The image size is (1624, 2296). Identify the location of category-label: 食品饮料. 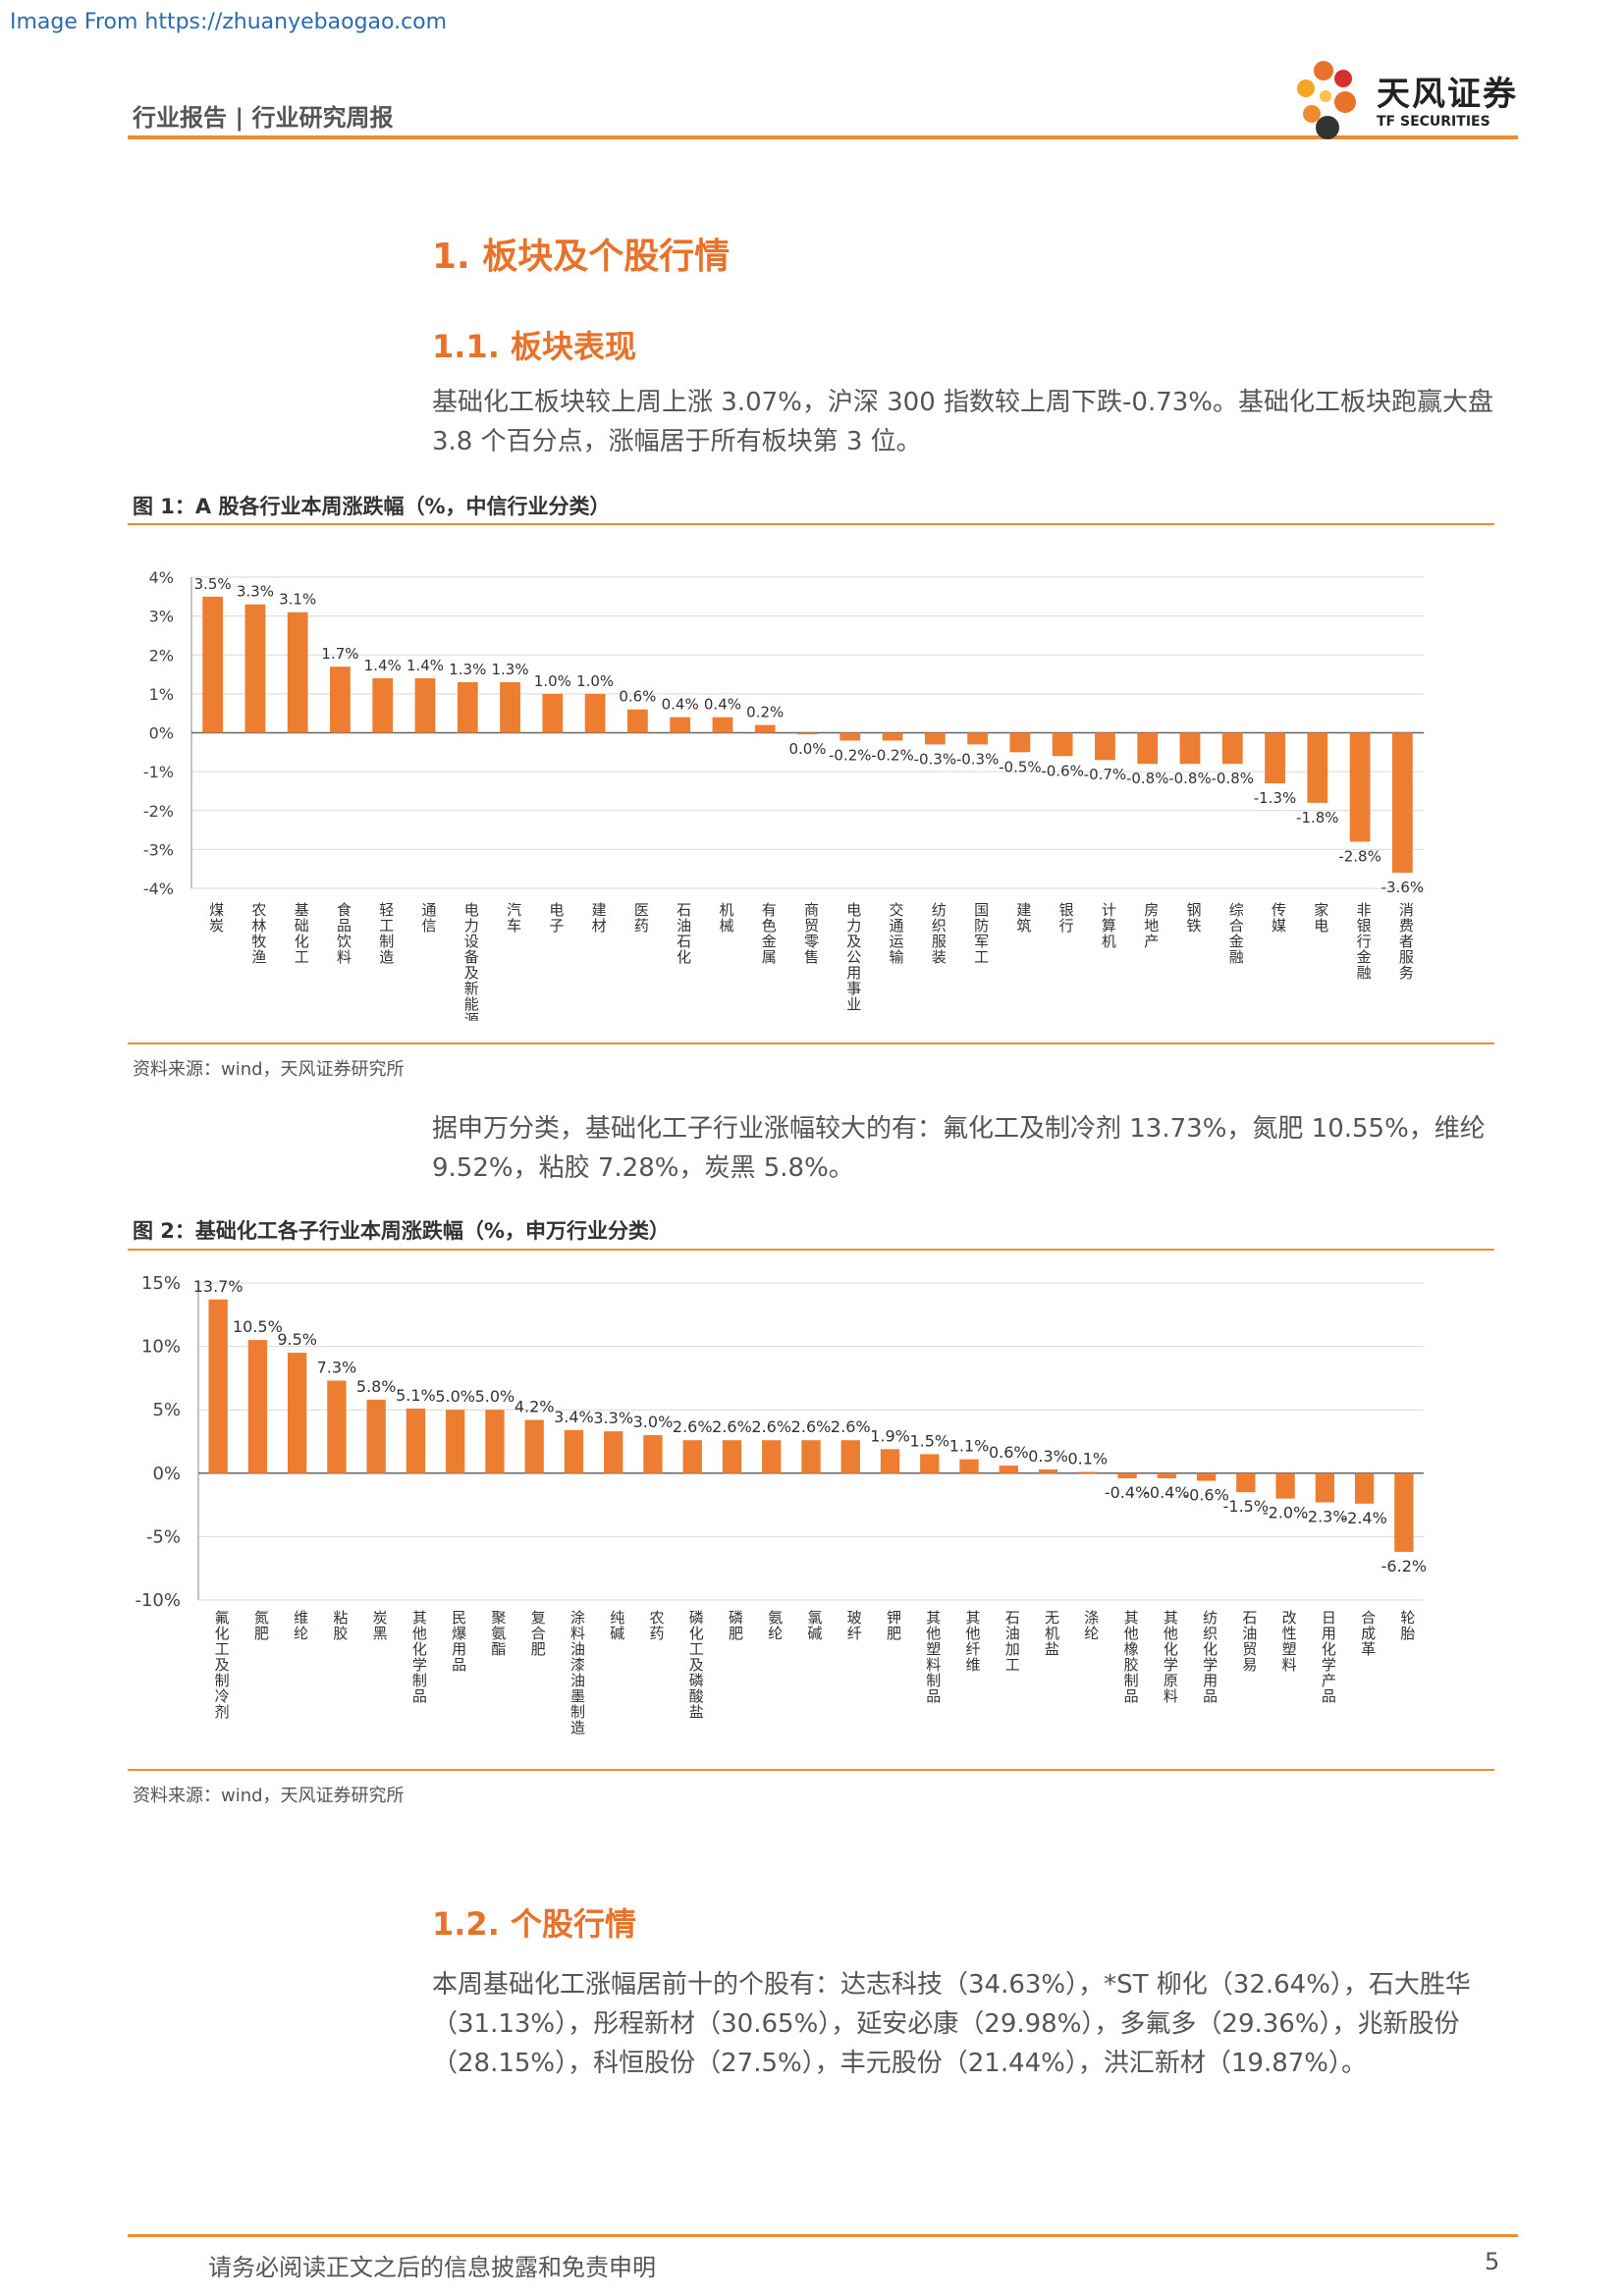
(344, 933).